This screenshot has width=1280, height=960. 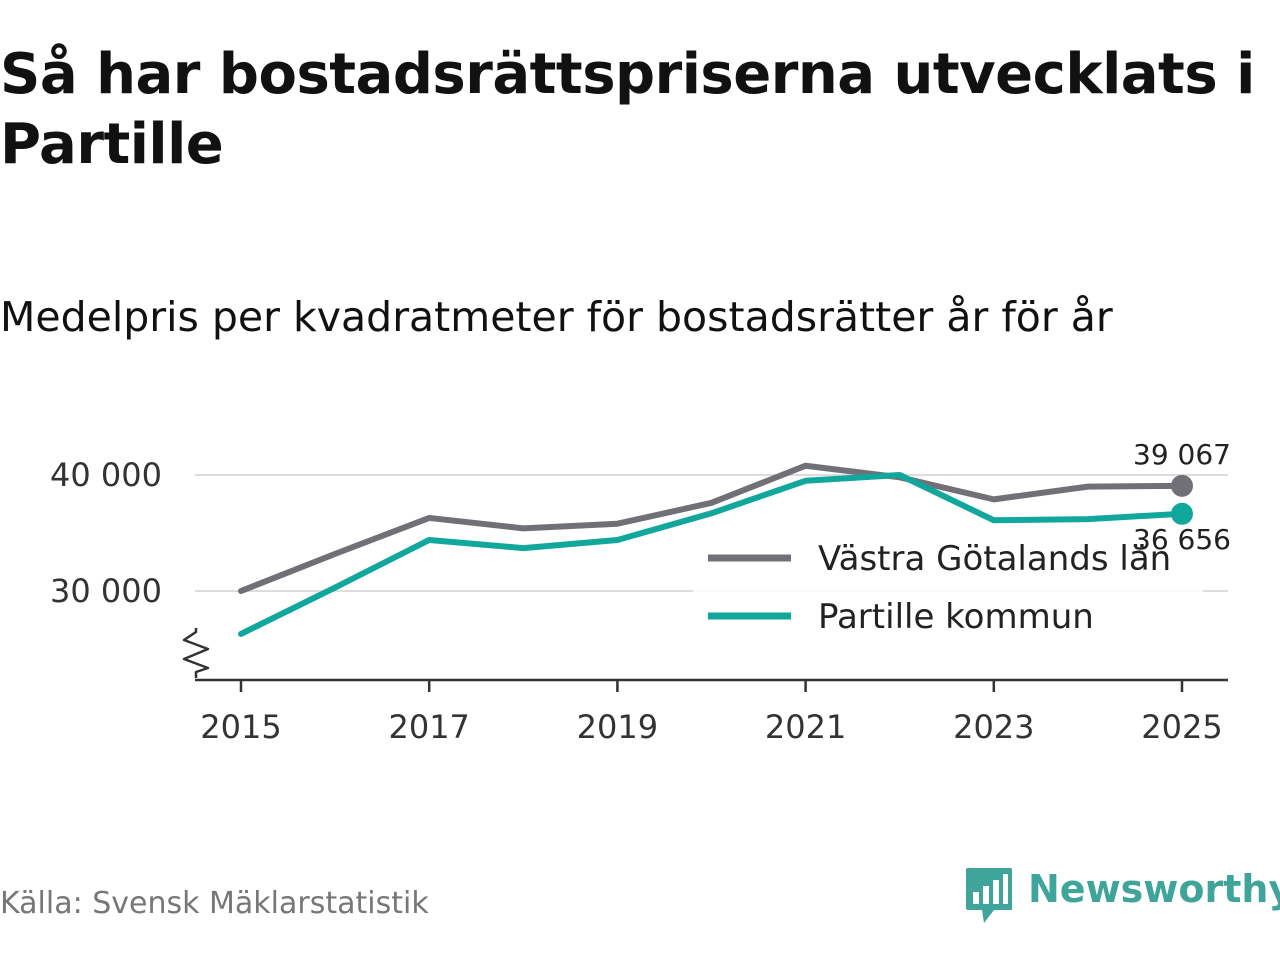 I want to click on y-tick-label-30000: 30 000, so click(x=106, y=591).